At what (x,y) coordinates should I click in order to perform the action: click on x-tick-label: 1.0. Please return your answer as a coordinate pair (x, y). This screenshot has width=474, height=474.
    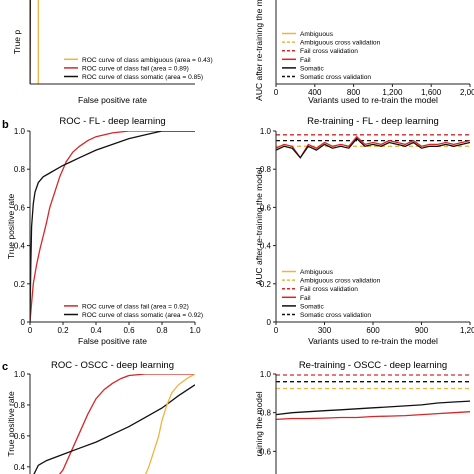
    Looking at the image, I should click on (195, 330).